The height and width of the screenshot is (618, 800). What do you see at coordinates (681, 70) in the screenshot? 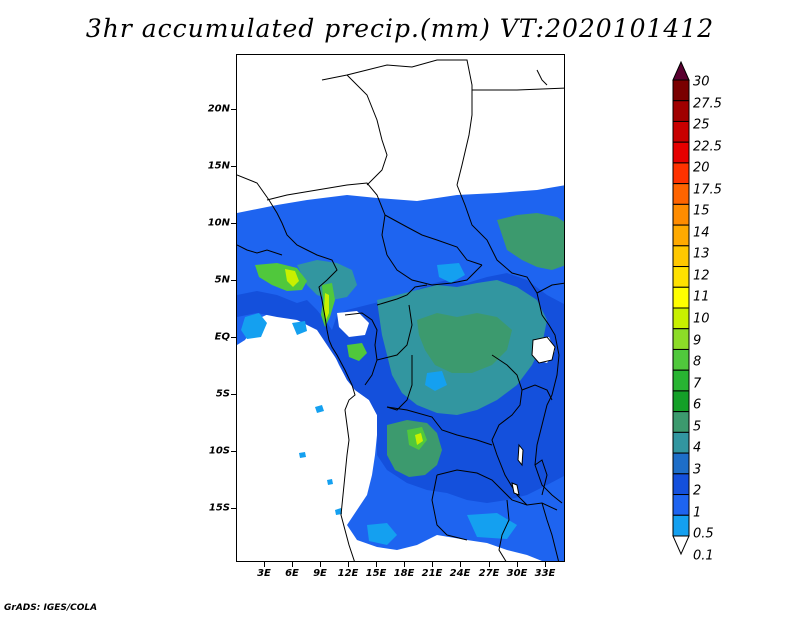
I see `colorbar-top-arrow` at bounding box center [681, 70].